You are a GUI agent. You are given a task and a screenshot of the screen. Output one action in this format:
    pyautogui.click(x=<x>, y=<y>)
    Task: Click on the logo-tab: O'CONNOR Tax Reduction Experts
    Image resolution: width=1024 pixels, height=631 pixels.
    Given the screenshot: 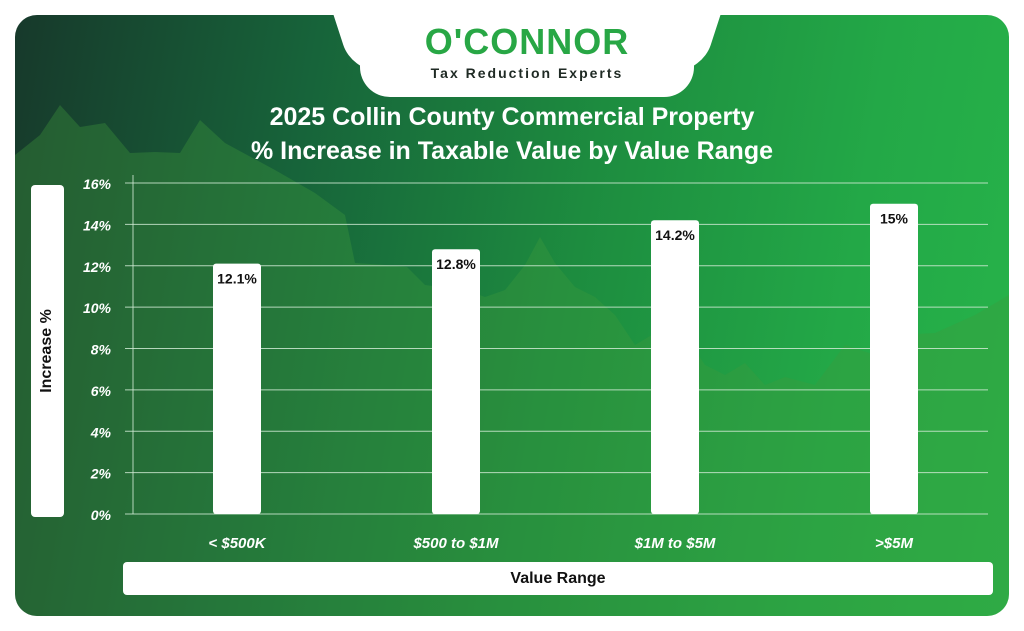 What is the action you would take?
    pyautogui.click(x=527, y=56)
    